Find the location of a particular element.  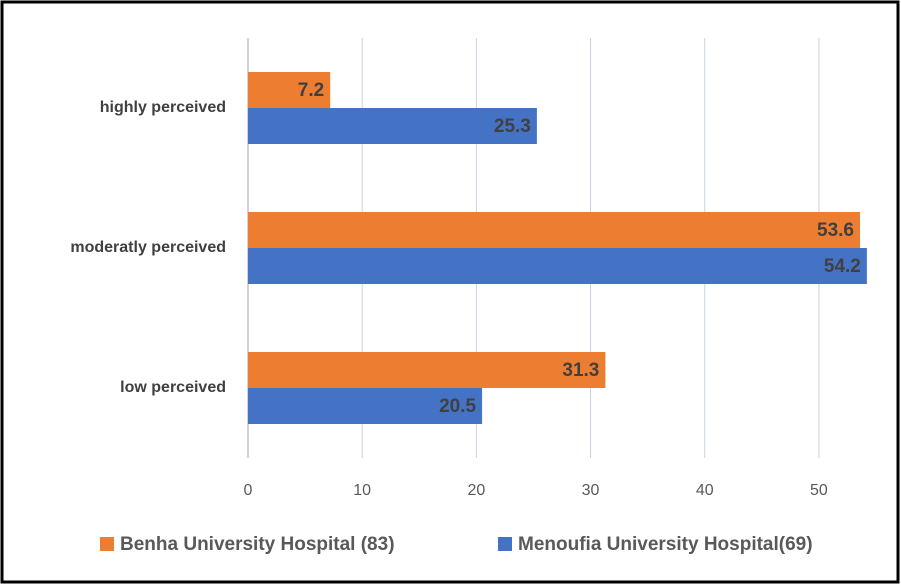

legend-label: Menoufia University Hospital(69) is located at coordinates (665, 544).